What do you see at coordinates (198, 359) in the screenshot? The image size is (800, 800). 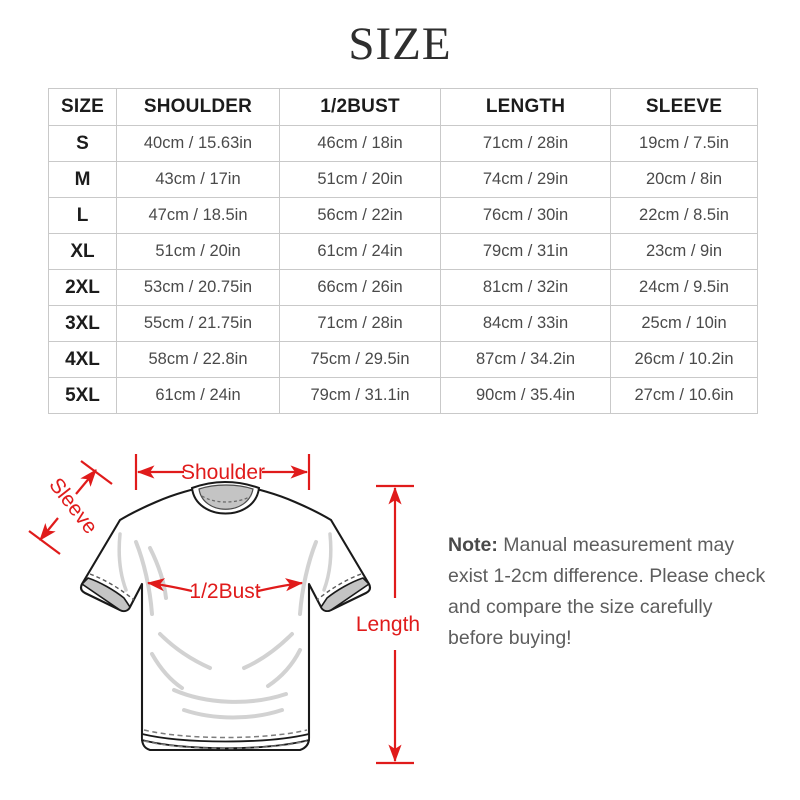 I see `cell-shoulder: 58cm / 22.8in` at bounding box center [198, 359].